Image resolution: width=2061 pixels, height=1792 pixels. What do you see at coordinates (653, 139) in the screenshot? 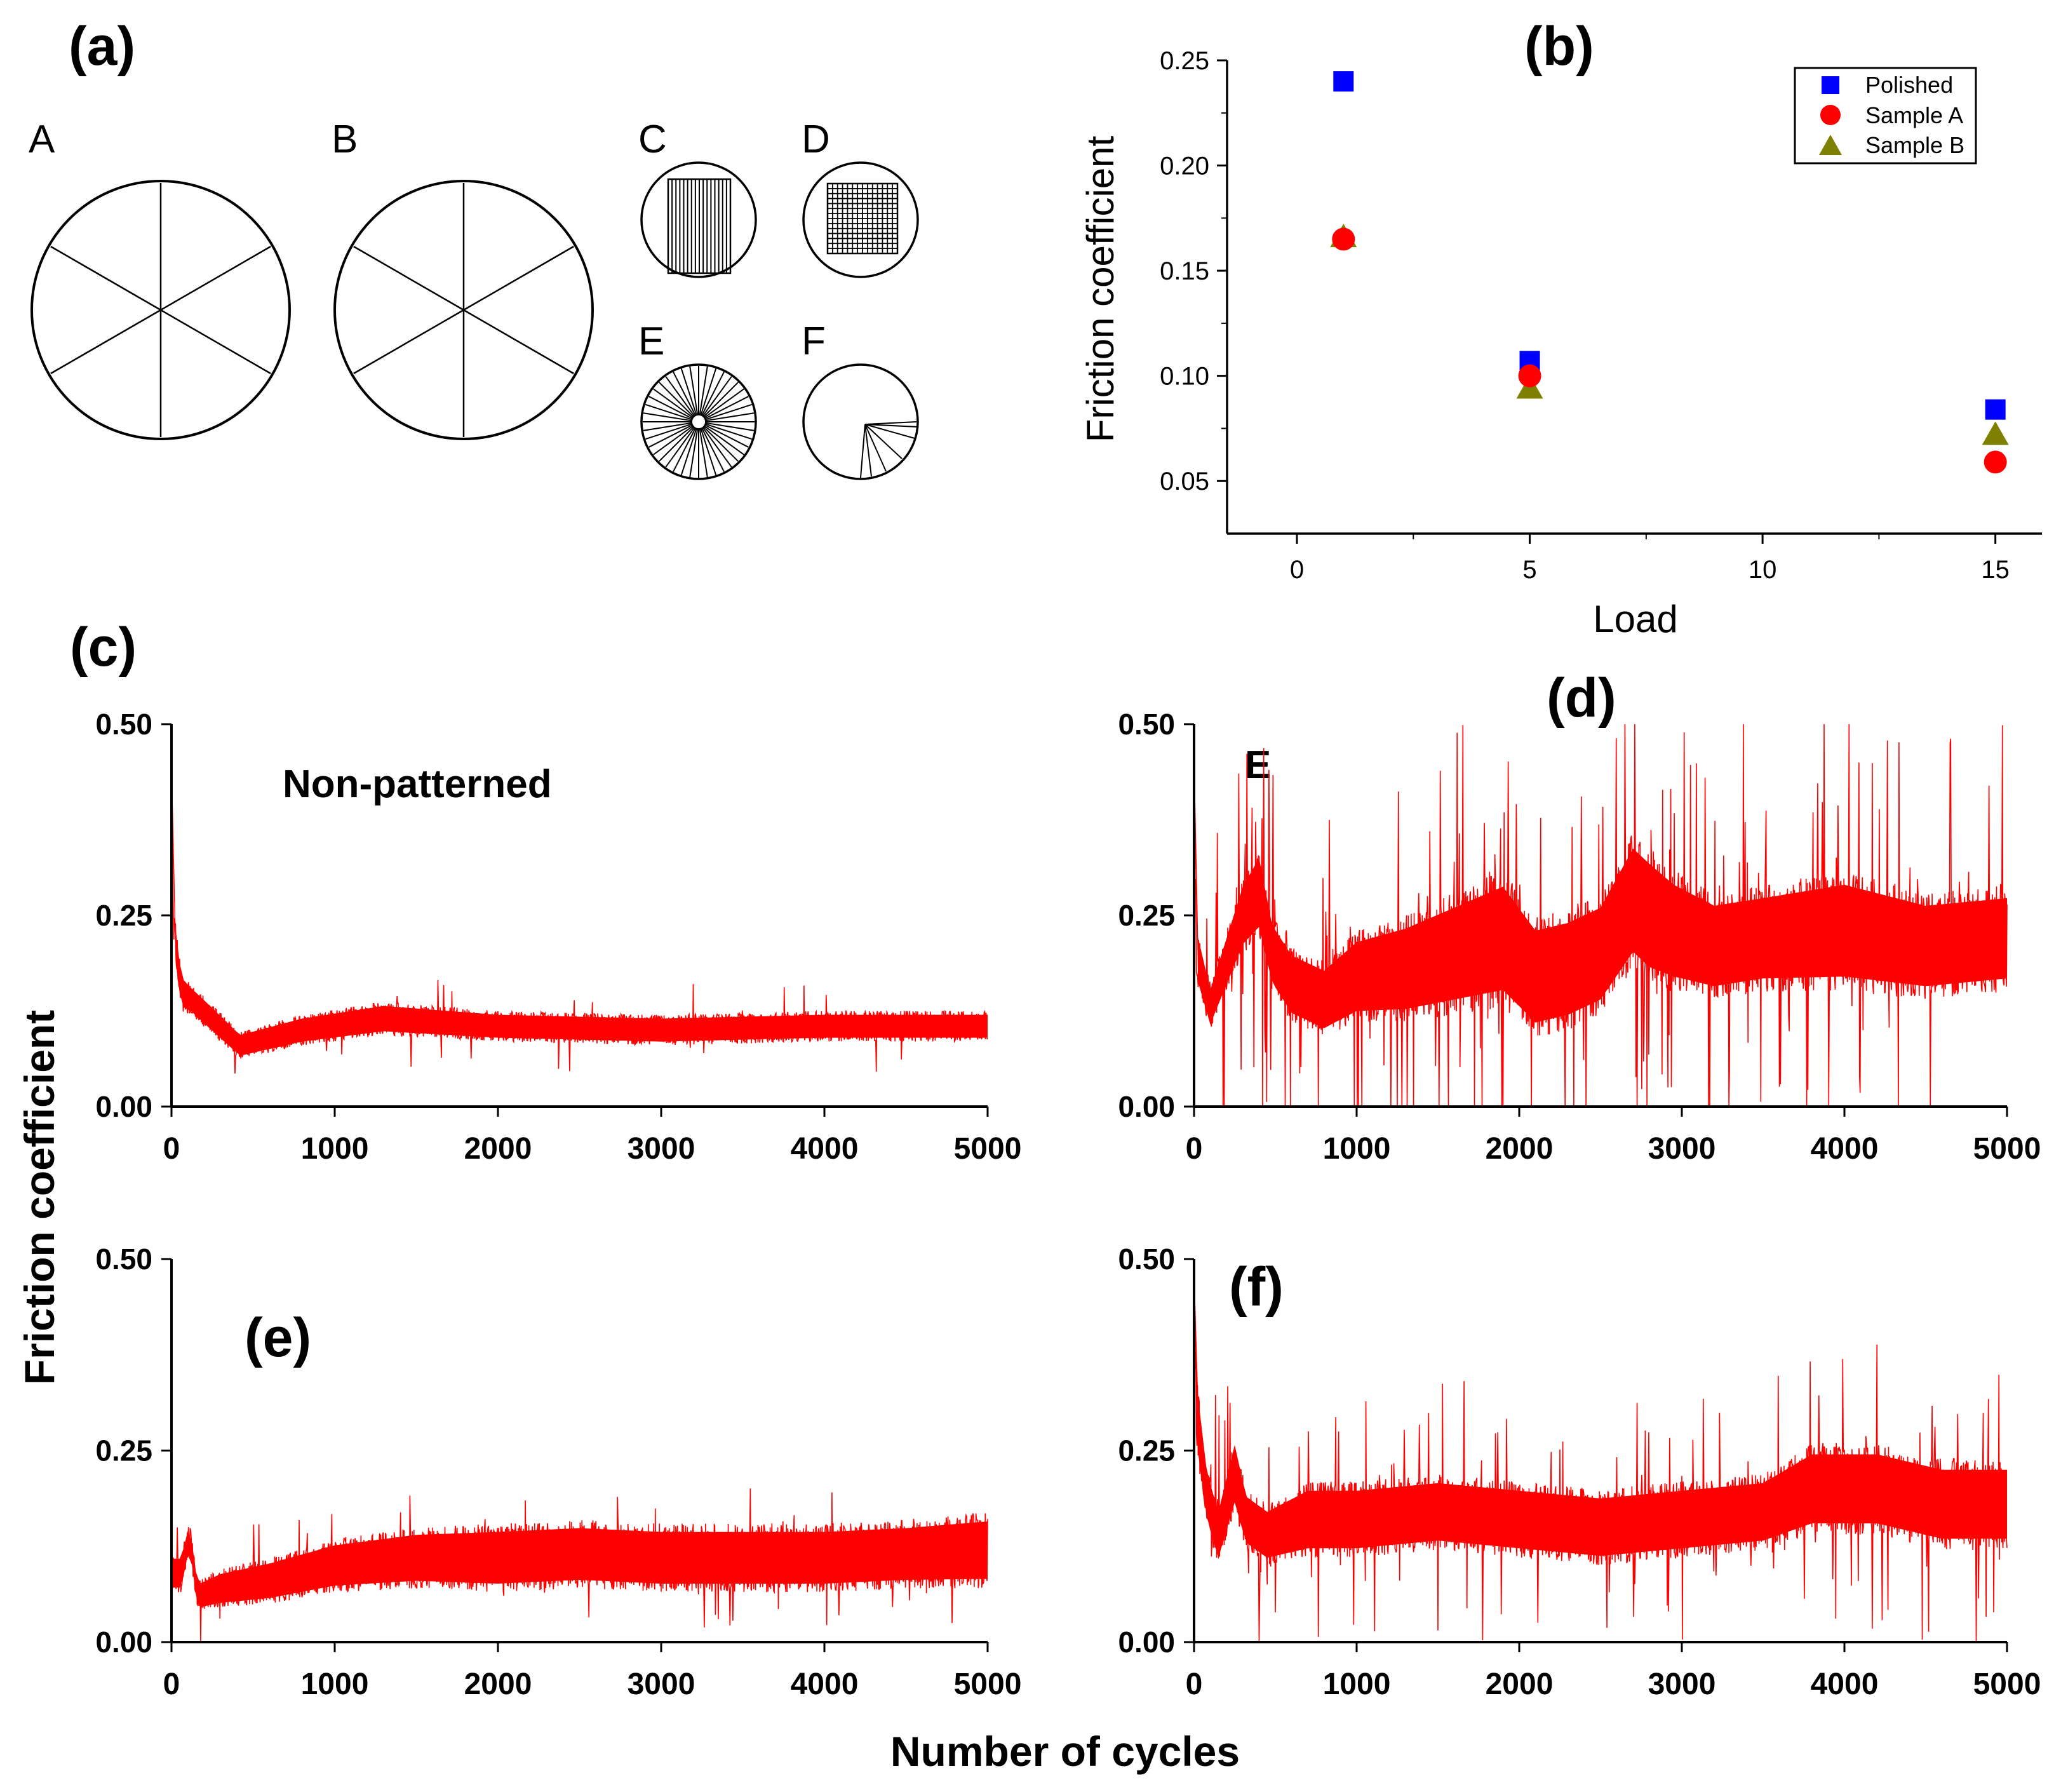
I see `pattern-label-c: C` at bounding box center [653, 139].